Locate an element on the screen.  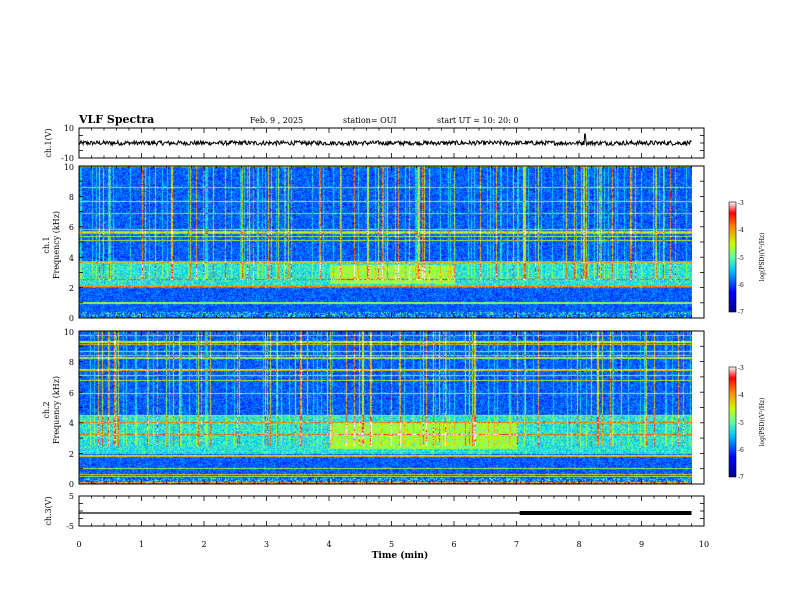
ch2-freq-ylabel: Frequency (kHz) is located at coordinates (56, 410).